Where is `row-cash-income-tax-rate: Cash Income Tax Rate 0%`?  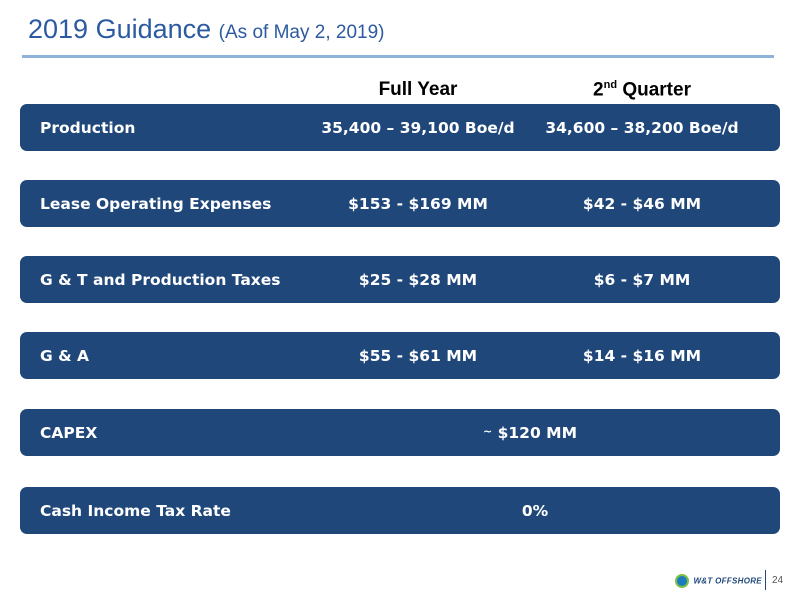
row-cash-income-tax-rate: Cash Income Tax Rate 0% is located at coordinates (400, 510).